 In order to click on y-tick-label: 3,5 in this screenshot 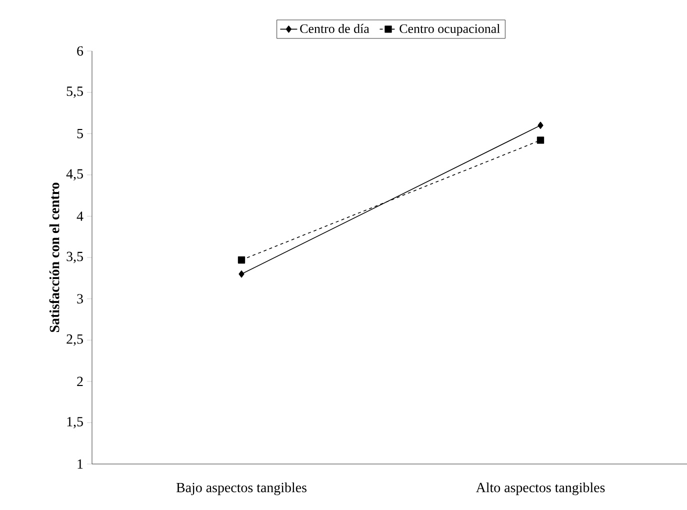, I will do `click(74, 258)`.